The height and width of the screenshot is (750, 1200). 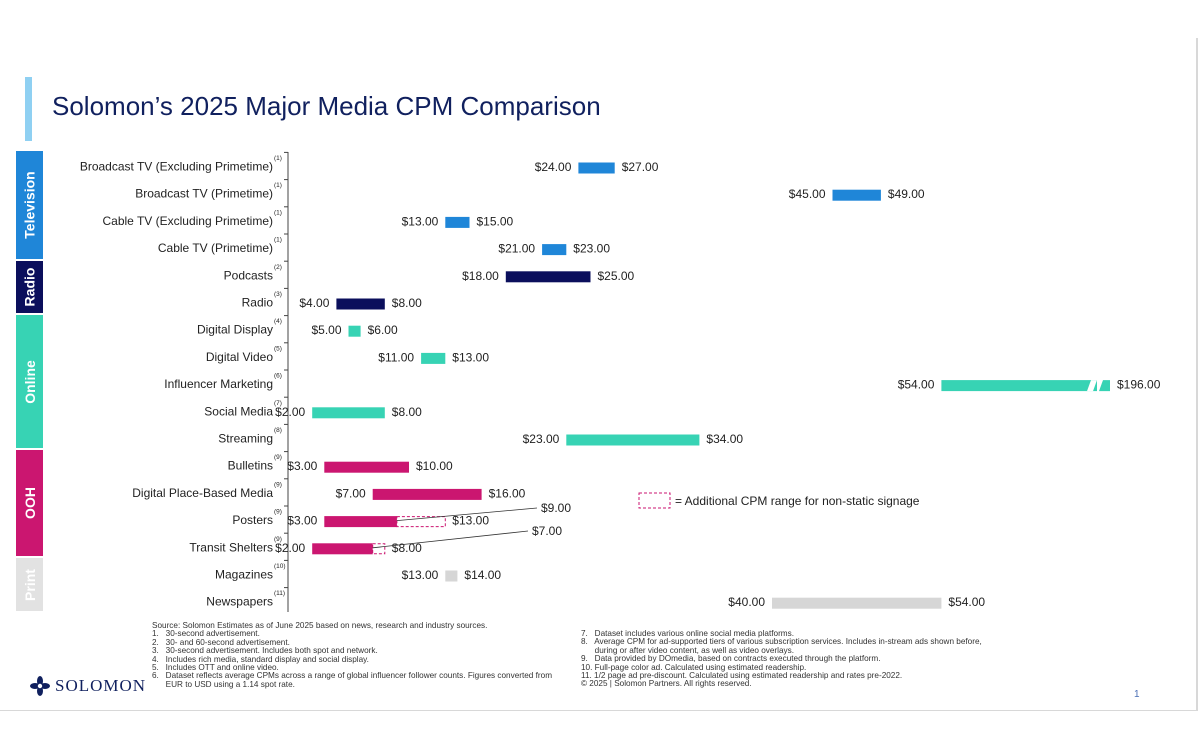 What do you see at coordinates (28, 109) in the screenshot?
I see `title-accent-bar` at bounding box center [28, 109].